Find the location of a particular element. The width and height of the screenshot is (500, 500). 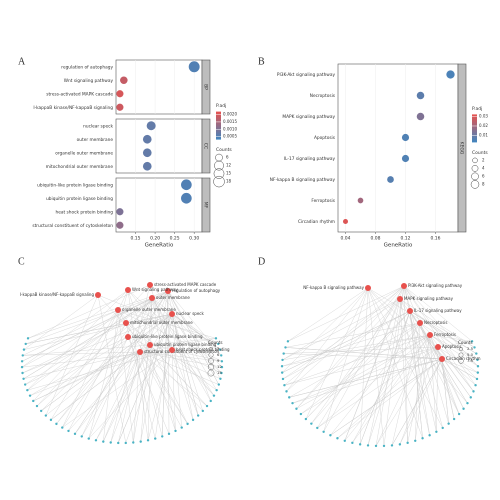

x-tick-label: 0.30 is located at coordinates (194, 239).